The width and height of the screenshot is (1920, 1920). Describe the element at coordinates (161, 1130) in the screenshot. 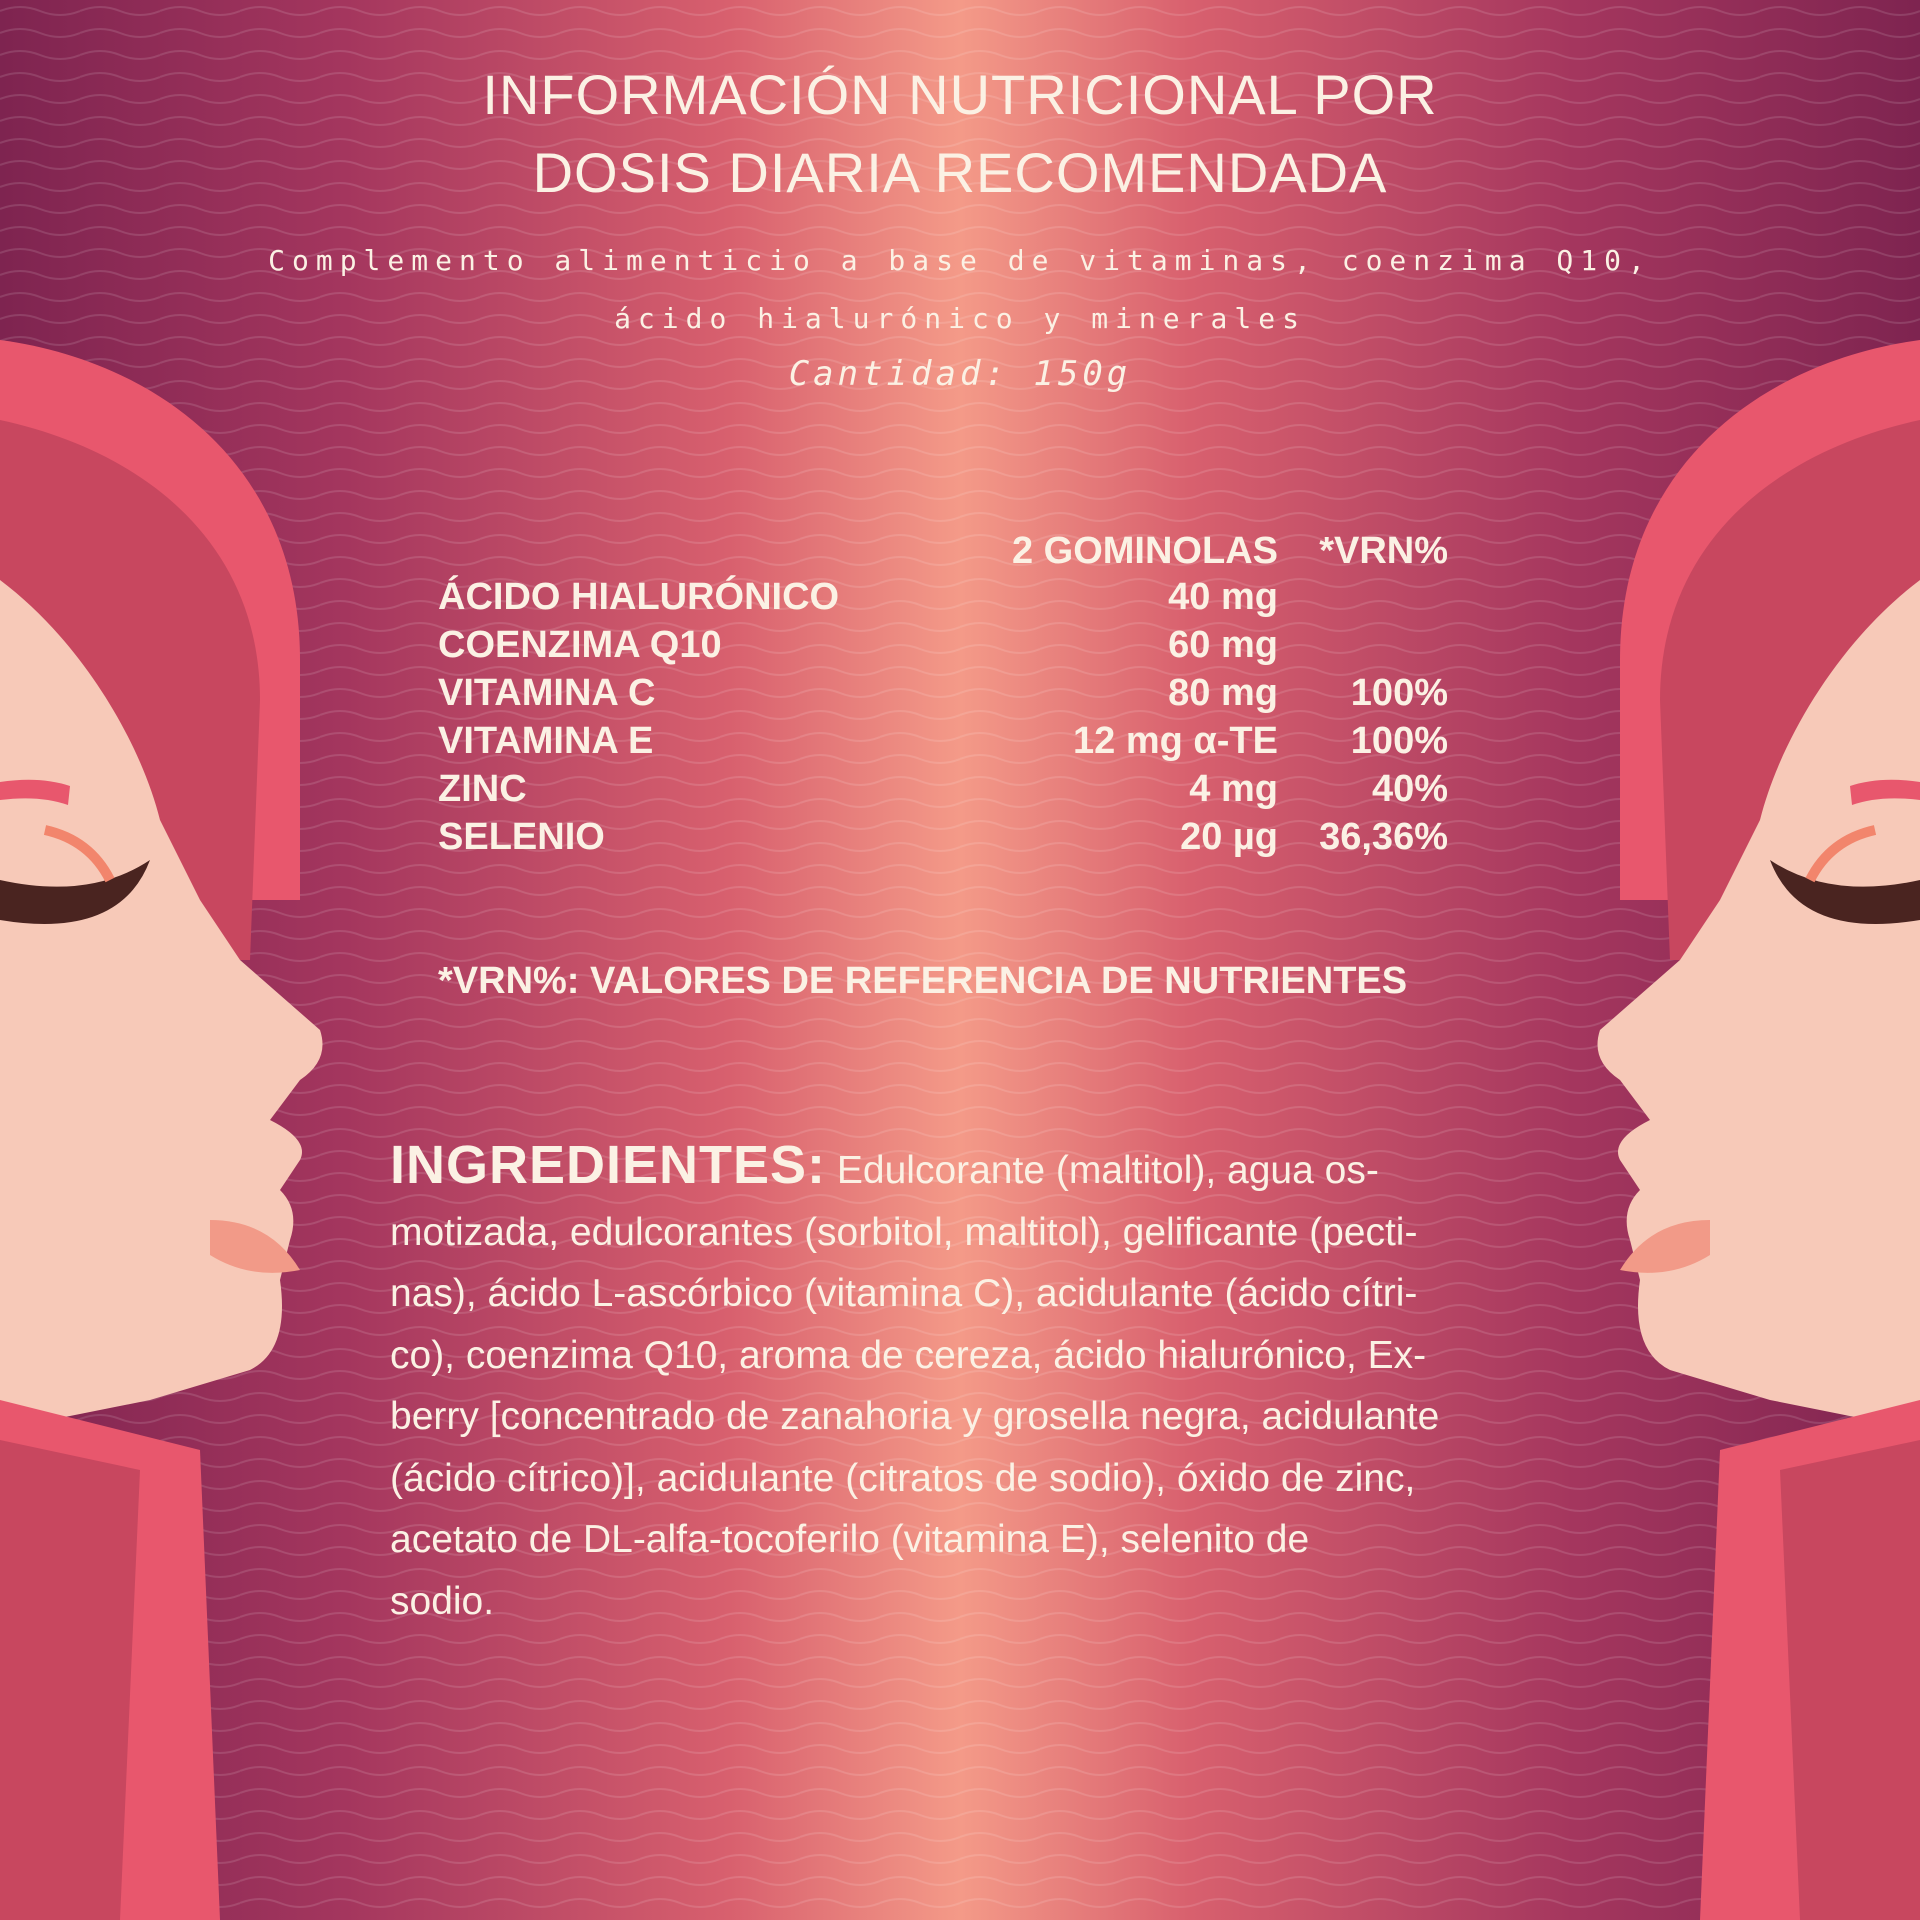

I see `woman-profile-illustration-left` at that location.